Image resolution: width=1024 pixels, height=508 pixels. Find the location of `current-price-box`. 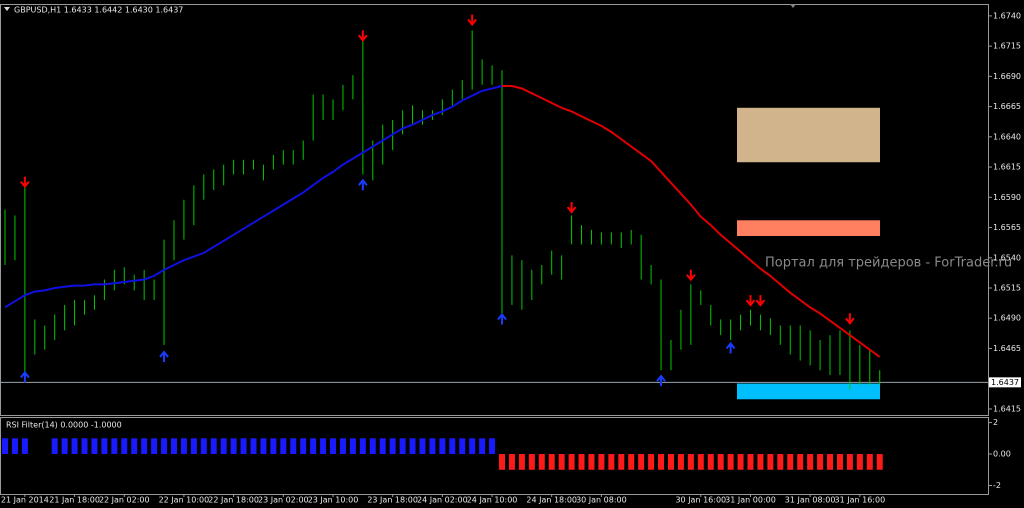

current-price-box is located at coordinates (1005, 382).